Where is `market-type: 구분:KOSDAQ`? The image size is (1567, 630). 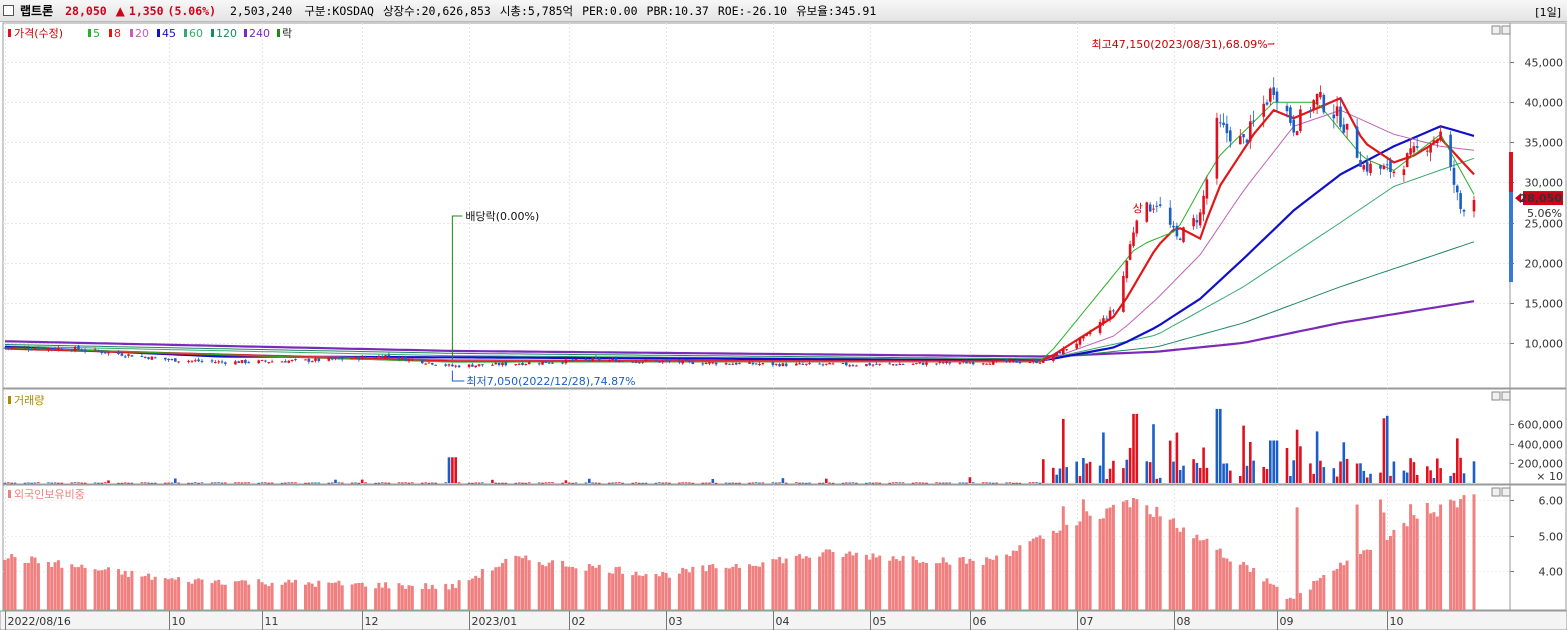 market-type: 구분:KOSDAQ is located at coordinates (339, 10).